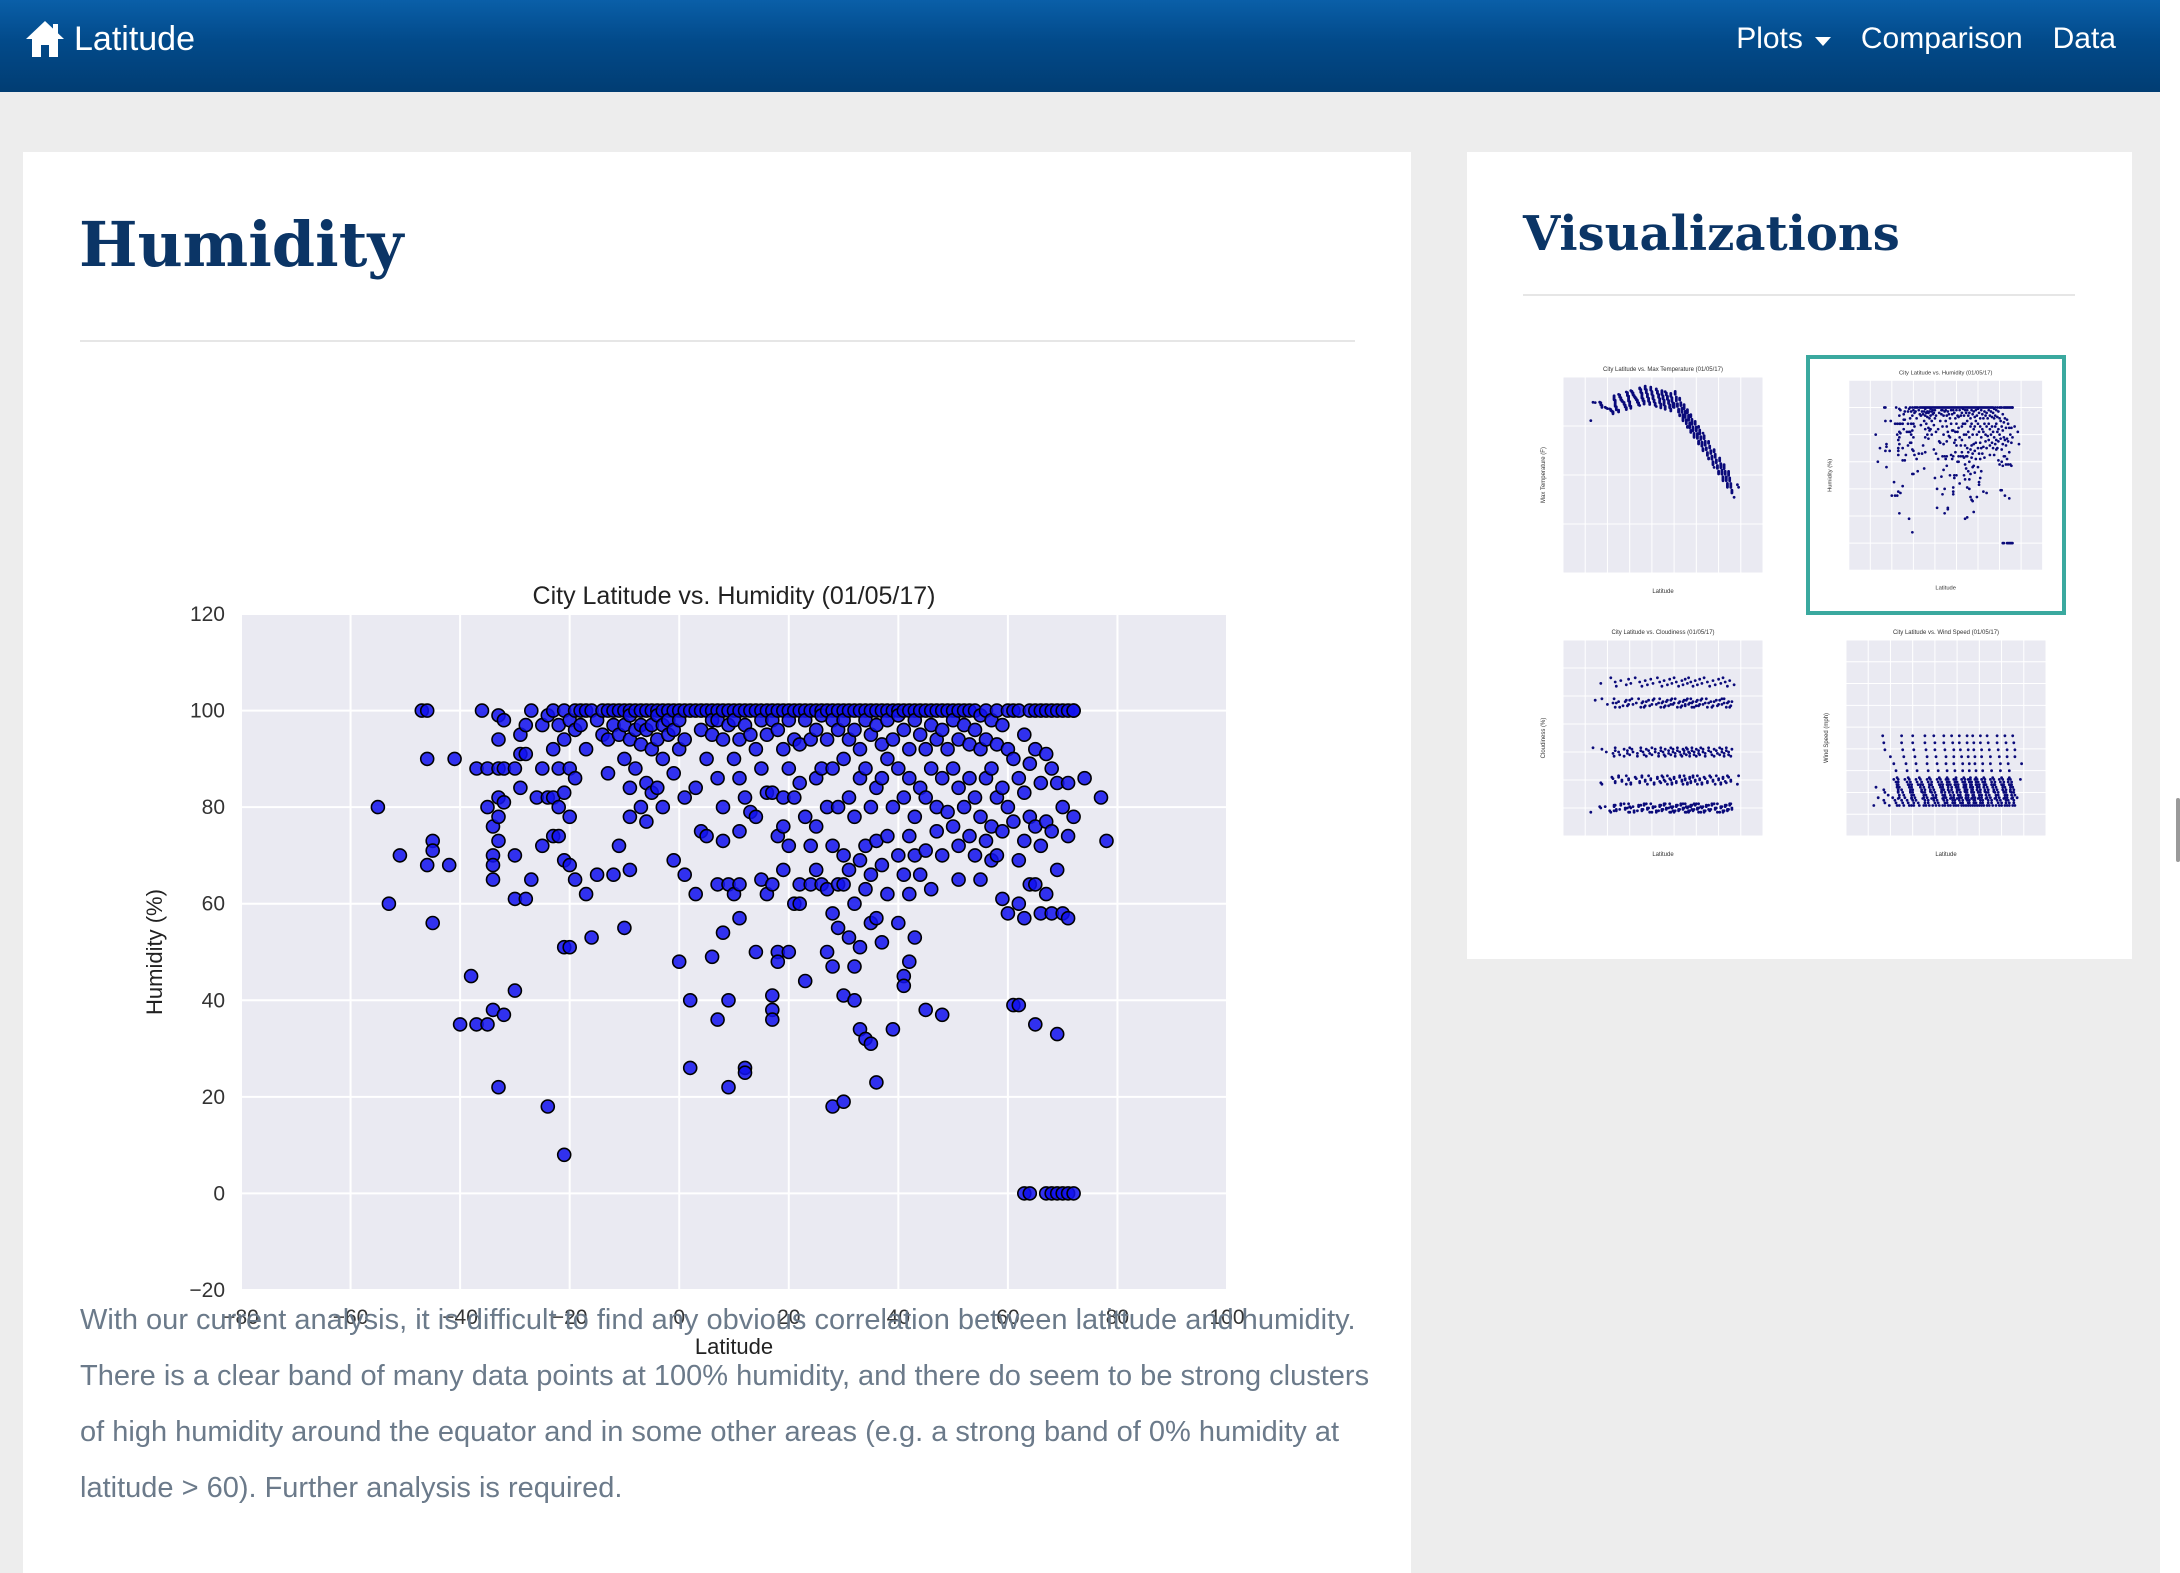 This screenshot has height=1573, width=2180. Describe the element at coordinates (1942, 39) in the screenshot. I see `nav-comparison-link: Comparison` at that location.